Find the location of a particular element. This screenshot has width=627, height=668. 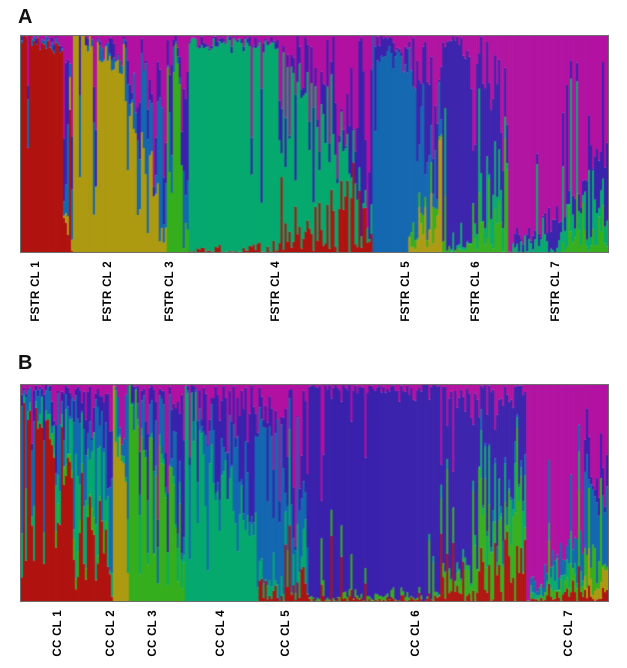

cluster-label: CC CL 6 is located at coordinates (415, 633).